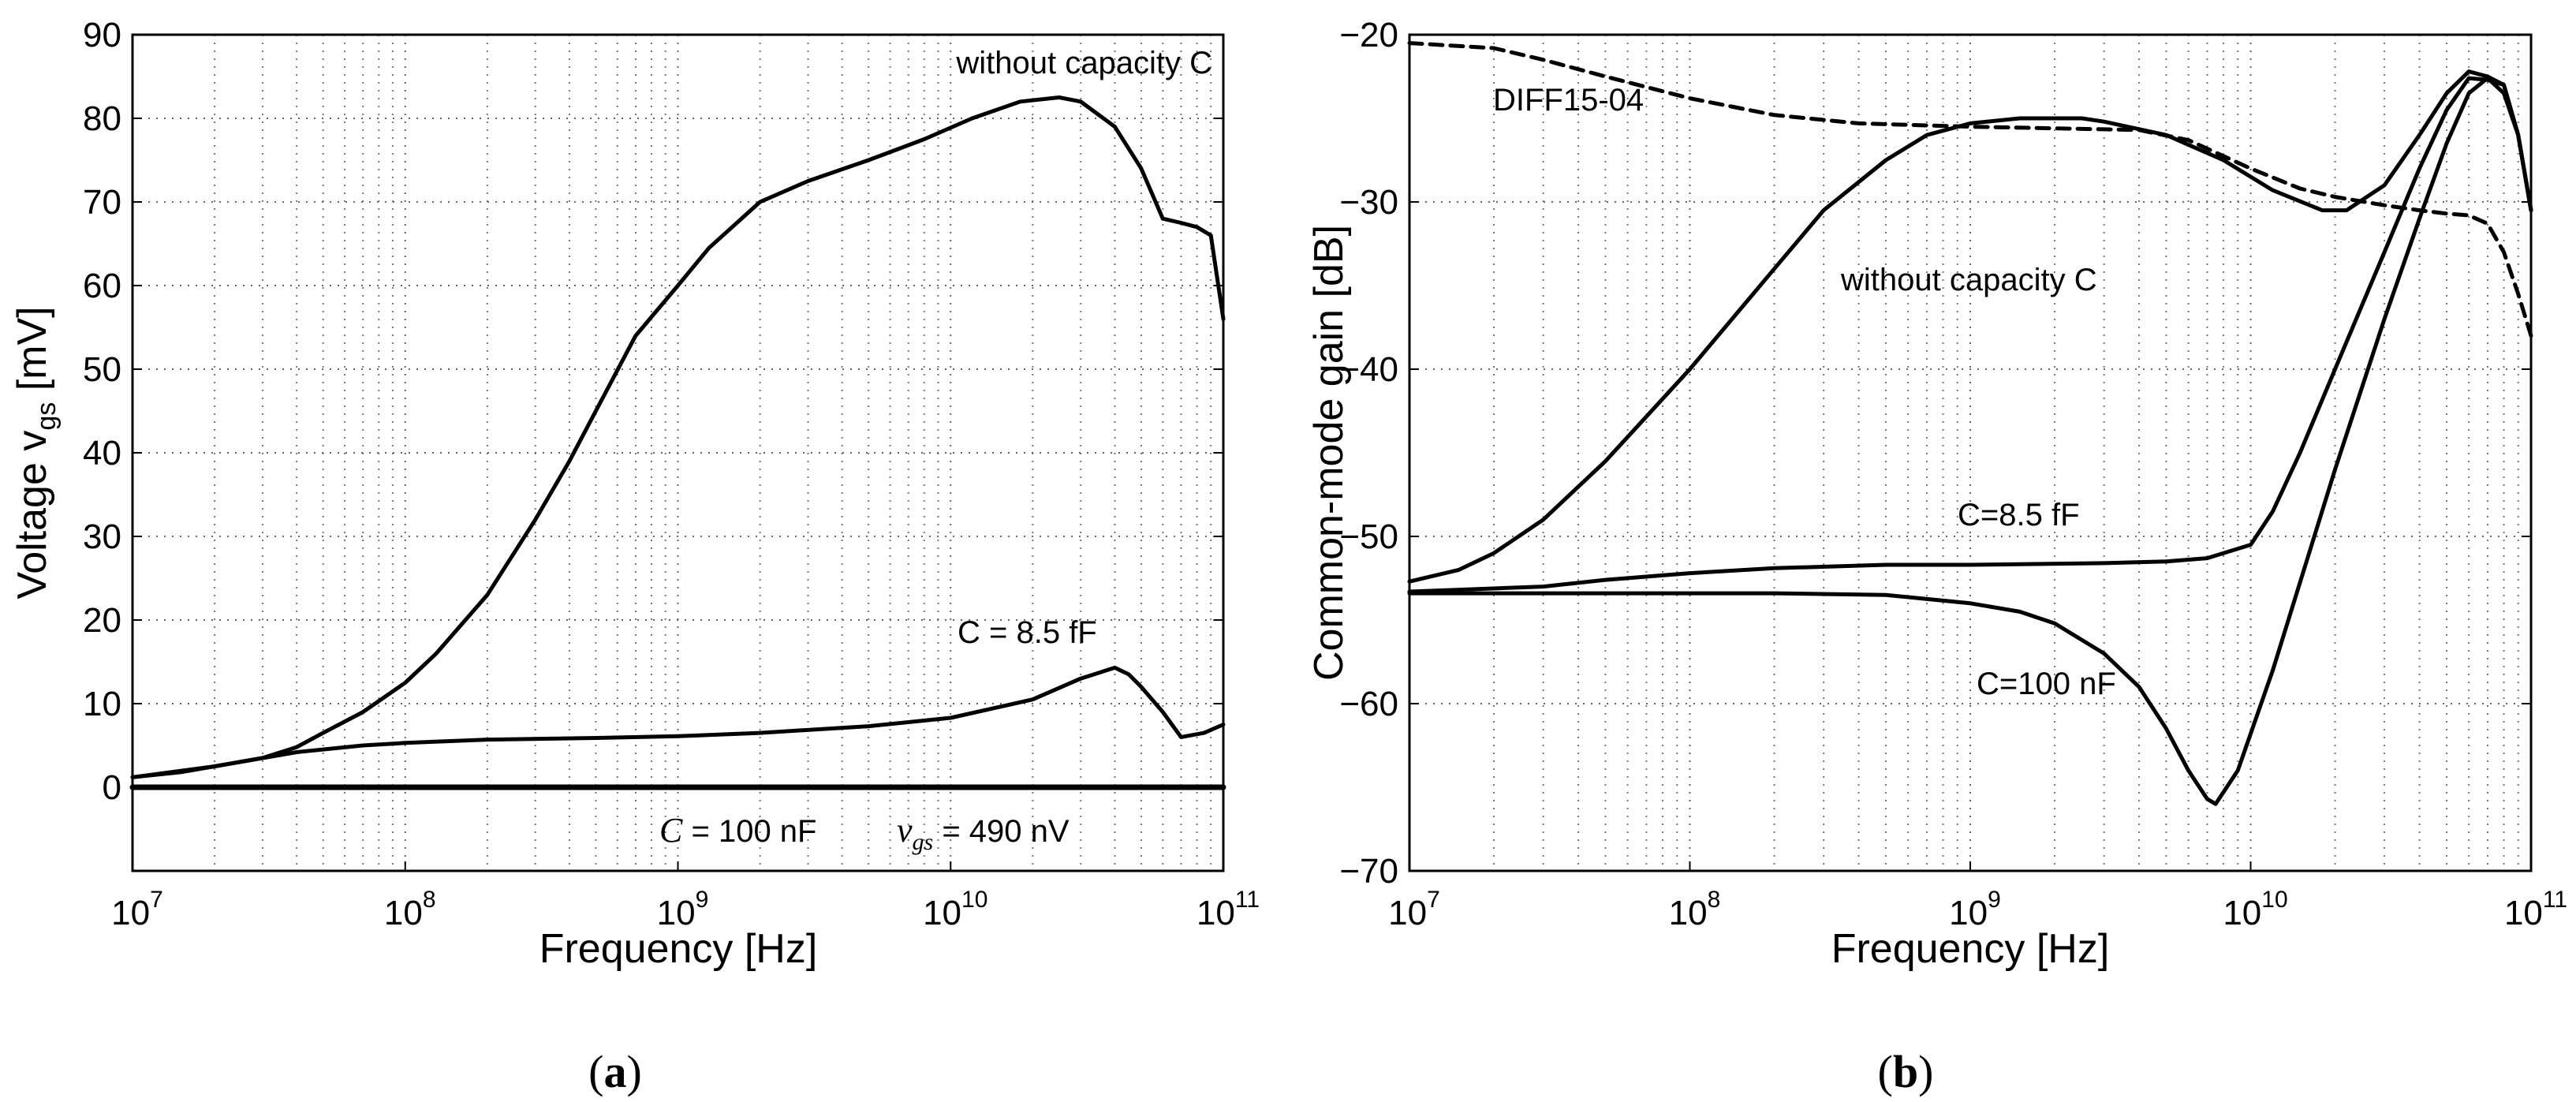 The width and height of the screenshot is (2576, 1102). I want to click on y-tick-label: 30, so click(102, 536).